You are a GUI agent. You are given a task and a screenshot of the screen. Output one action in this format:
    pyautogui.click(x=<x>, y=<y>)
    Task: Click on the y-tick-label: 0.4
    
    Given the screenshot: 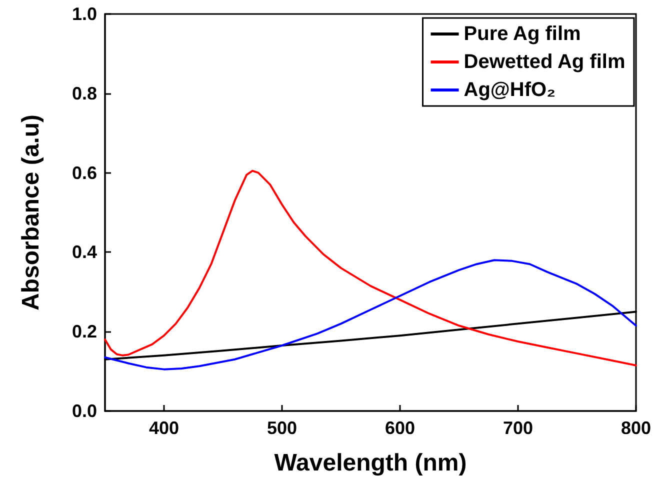 What is the action you would take?
    pyautogui.click(x=84, y=252)
    